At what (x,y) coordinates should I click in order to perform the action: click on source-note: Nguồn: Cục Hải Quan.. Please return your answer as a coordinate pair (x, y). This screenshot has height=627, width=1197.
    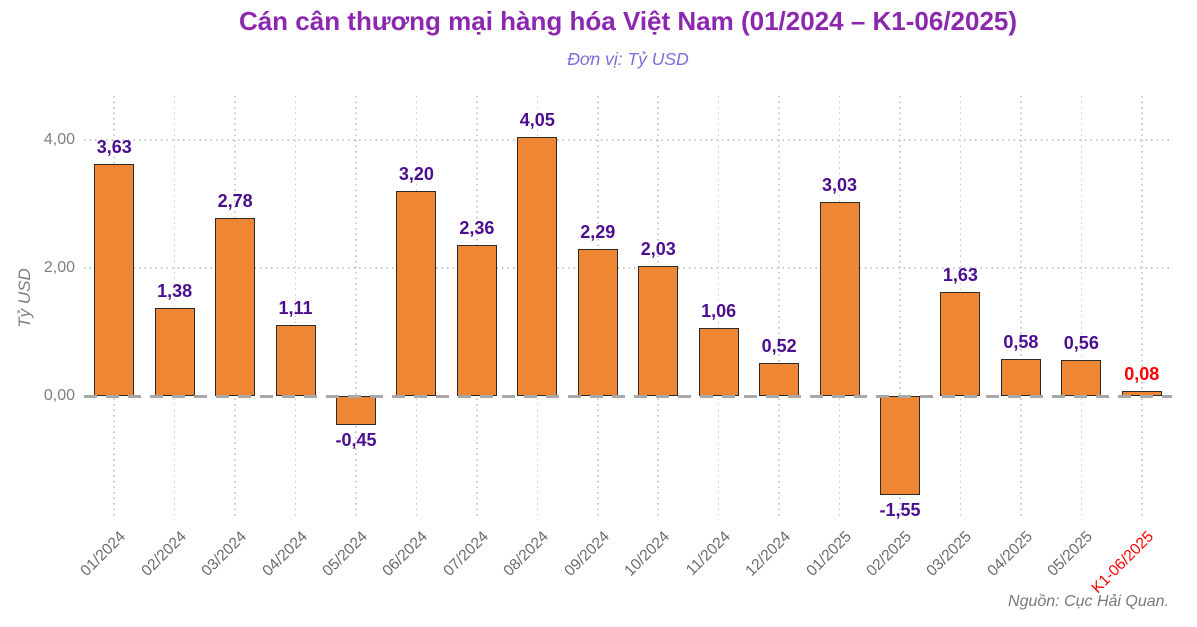
    Looking at the image, I should click on (1088, 601).